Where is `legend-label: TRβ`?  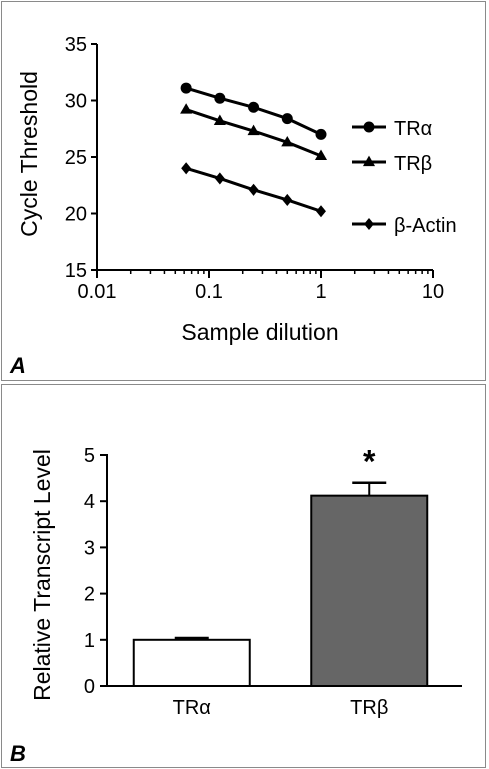 legend-label: TRβ is located at coordinates (413, 164).